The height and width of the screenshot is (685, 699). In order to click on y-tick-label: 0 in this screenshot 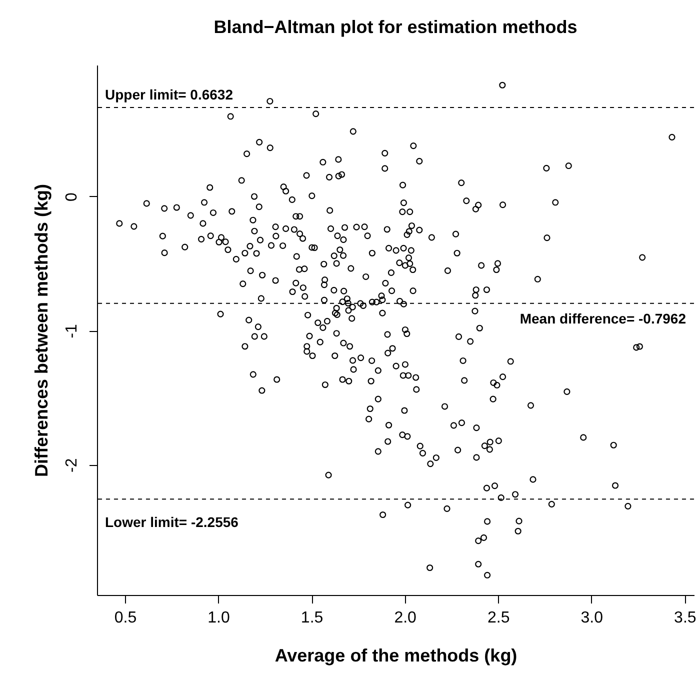, I will do `click(72, 197)`.